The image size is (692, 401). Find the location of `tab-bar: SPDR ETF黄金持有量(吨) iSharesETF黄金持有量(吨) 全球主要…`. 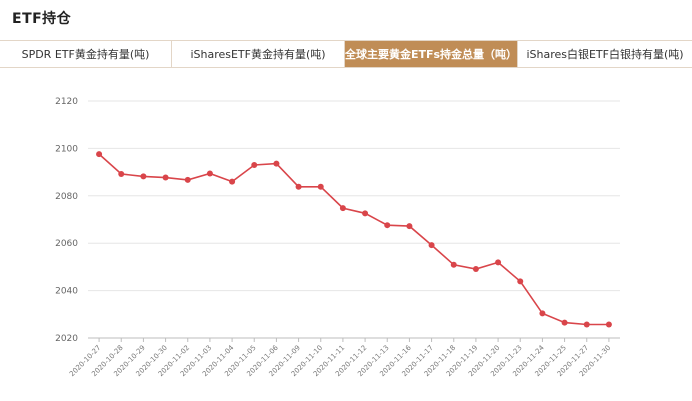

tab-bar: SPDR ETF黄金持有量(吨) iSharesETF黄金持有量(吨) 全球主要… is located at coordinates (346, 54).